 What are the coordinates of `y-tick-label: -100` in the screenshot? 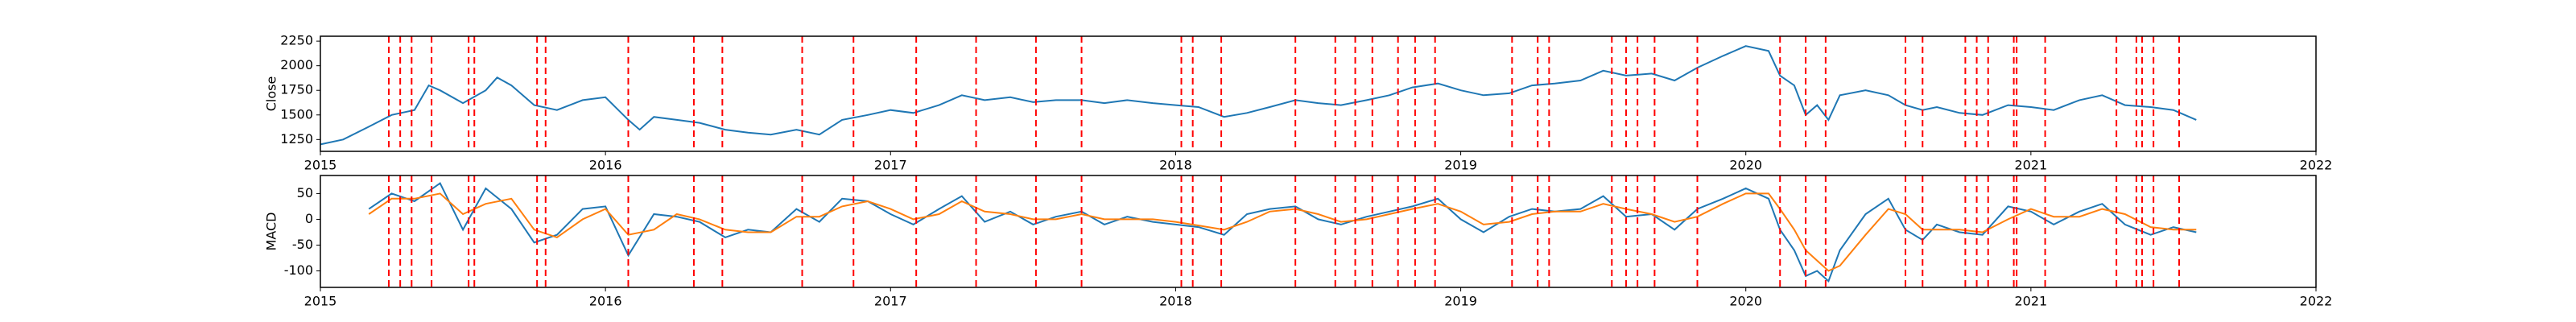 It's located at (298, 270).